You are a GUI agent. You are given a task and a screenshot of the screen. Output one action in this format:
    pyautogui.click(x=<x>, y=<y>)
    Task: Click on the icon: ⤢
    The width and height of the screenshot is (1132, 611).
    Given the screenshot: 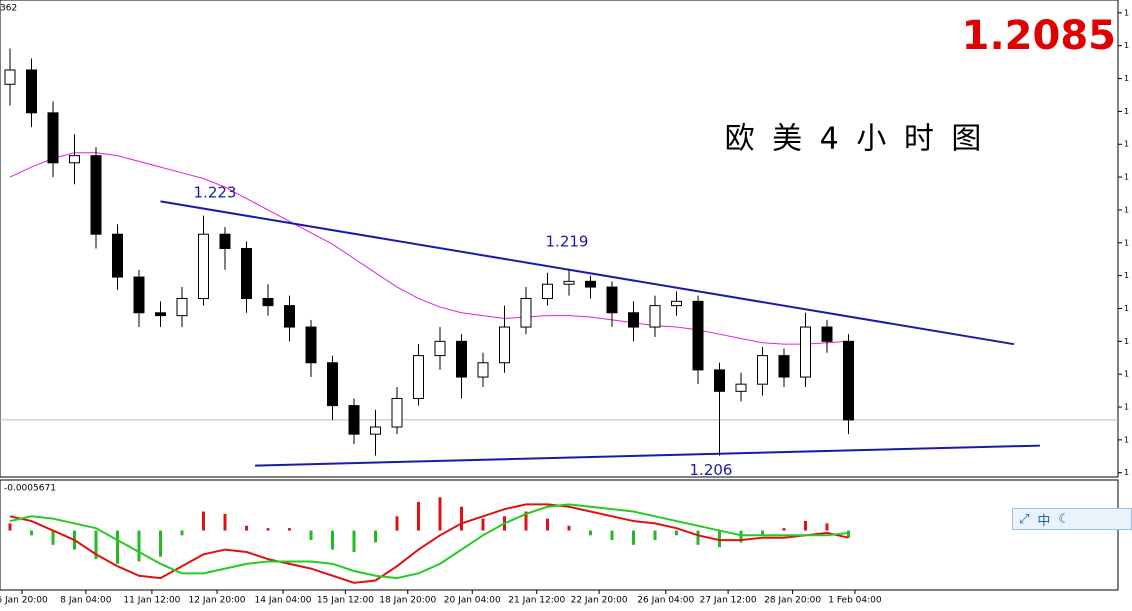 What is the action you would take?
    pyautogui.click(x=1024, y=519)
    